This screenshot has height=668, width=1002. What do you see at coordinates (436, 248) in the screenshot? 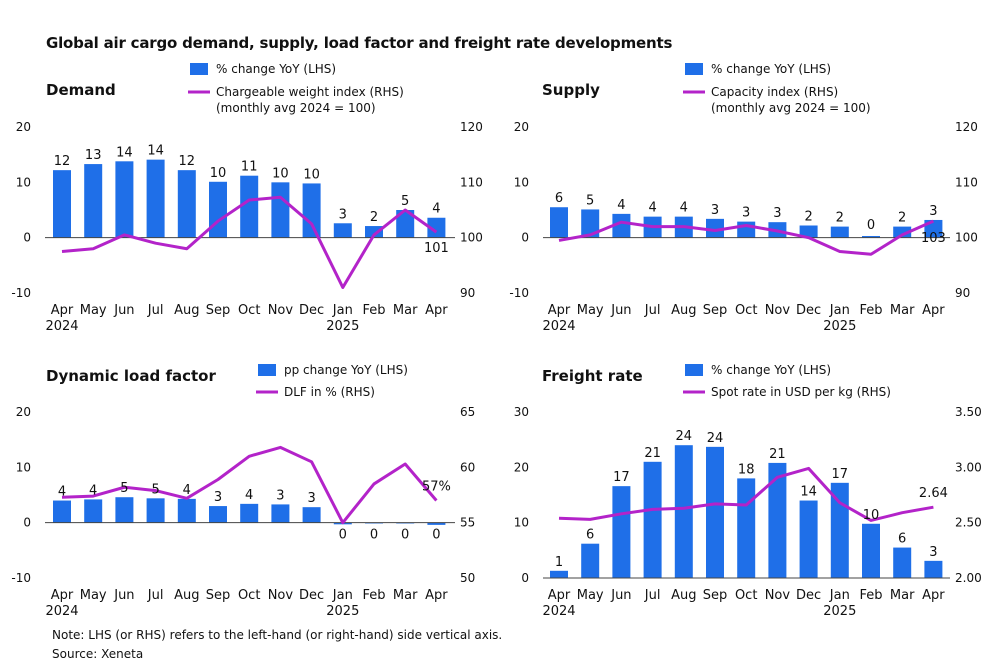
I see `line-value-label: 101` at bounding box center [436, 248].